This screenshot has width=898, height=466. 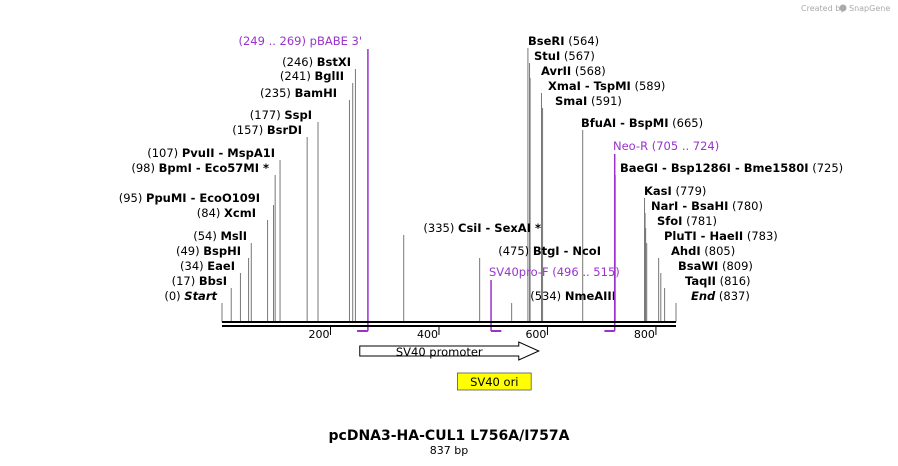 What do you see at coordinates (845, 8) in the screenshot?
I see `branding: Created by SnapGene` at bounding box center [845, 8].